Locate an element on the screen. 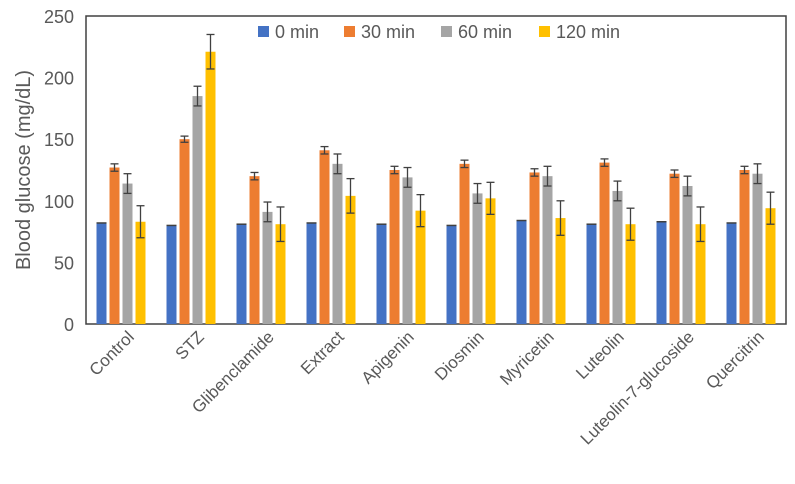 This screenshot has width=795, height=484. x-tick-label: Myricetin is located at coordinates (527, 358).